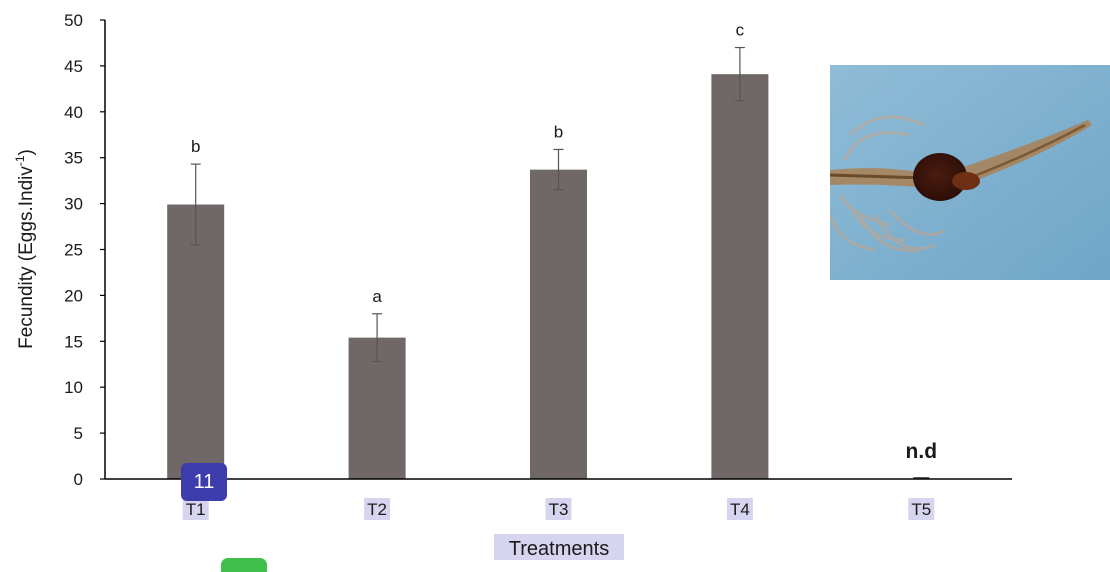 Image resolution: width=1110 pixels, height=572 pixels. What do you see at coordinates (78, 433) in the screenshot?
I see `y-tick-label: 5` at bounding box center [78, 433].